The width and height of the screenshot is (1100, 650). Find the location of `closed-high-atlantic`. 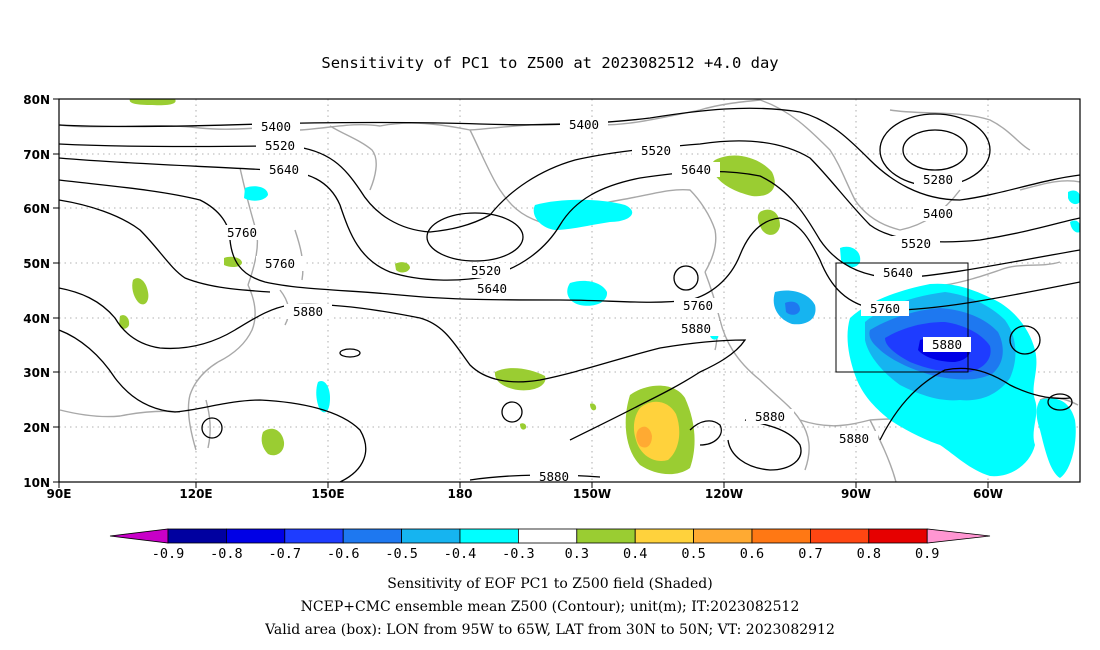

closed-high-atlantic is located at coordinates (1025, 340).